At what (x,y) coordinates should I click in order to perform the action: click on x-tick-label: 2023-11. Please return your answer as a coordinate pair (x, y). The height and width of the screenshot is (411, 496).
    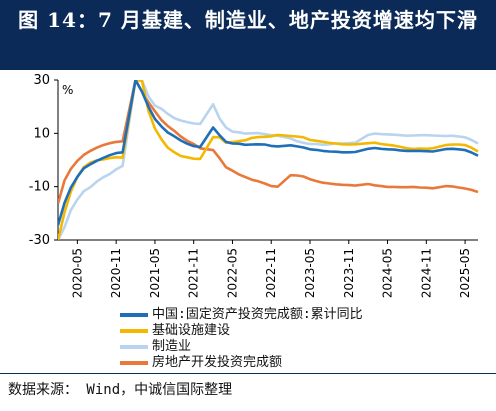
    Looking at the image, I should click on (349, 273).